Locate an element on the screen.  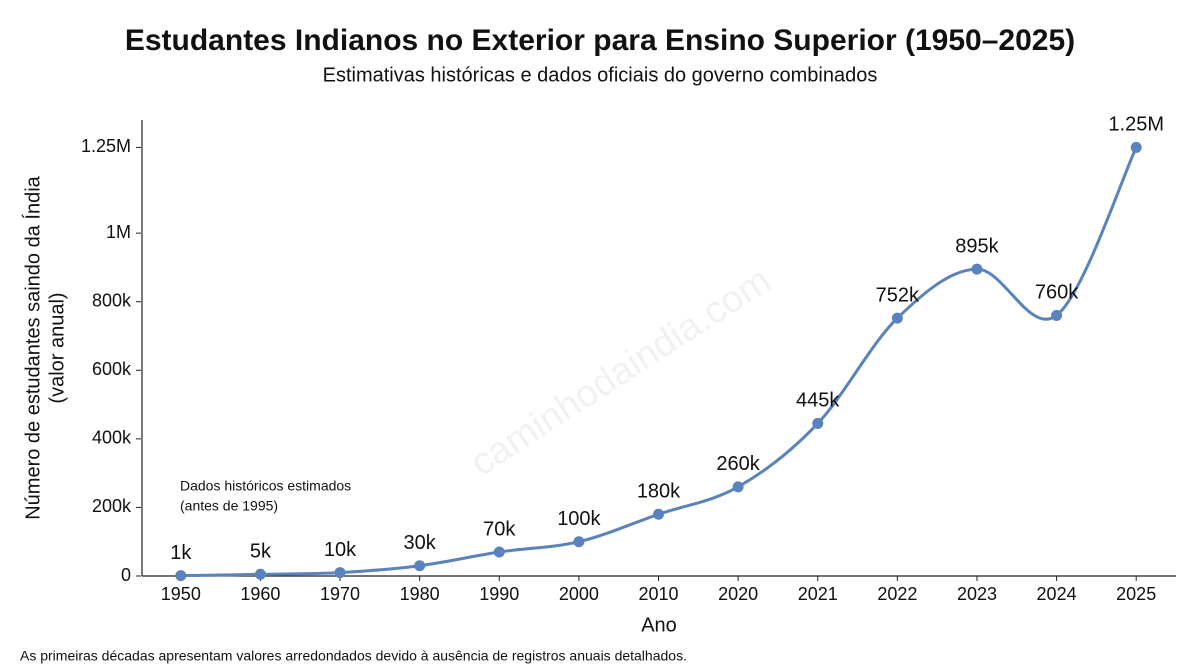
data-label: 752k is located at coordinates (898, 295).